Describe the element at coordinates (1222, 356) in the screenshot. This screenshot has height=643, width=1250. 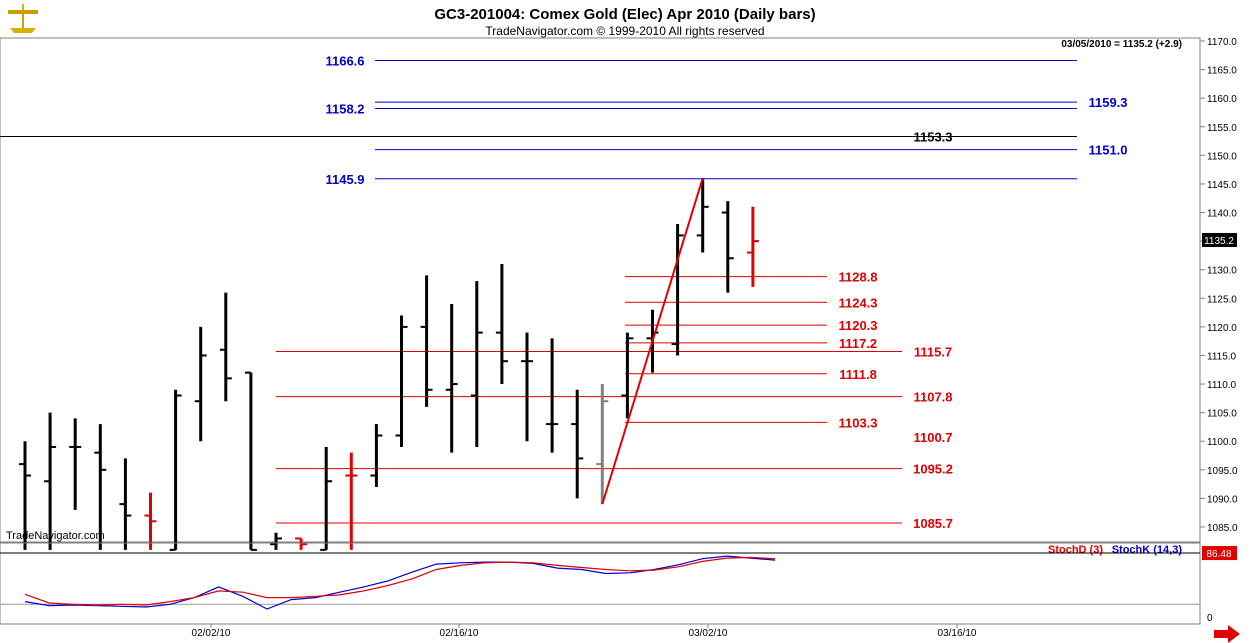
I see `y-tick-label: 1115.0` at that location.